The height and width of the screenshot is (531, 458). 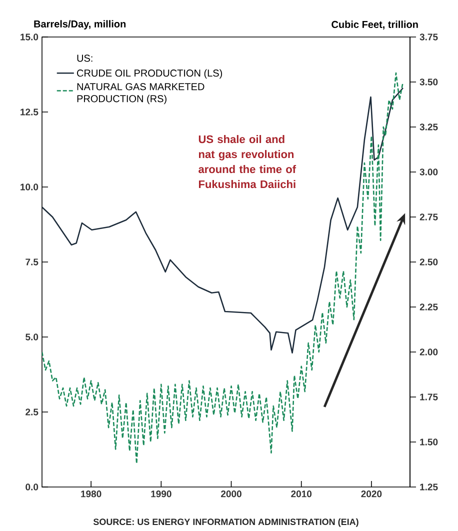 What do you see at coordinates (149, 74) in the screenshot?
I see `legend-label: CRUDE OIL PRODUCTION (LS)` at bounding box center [149, 74].